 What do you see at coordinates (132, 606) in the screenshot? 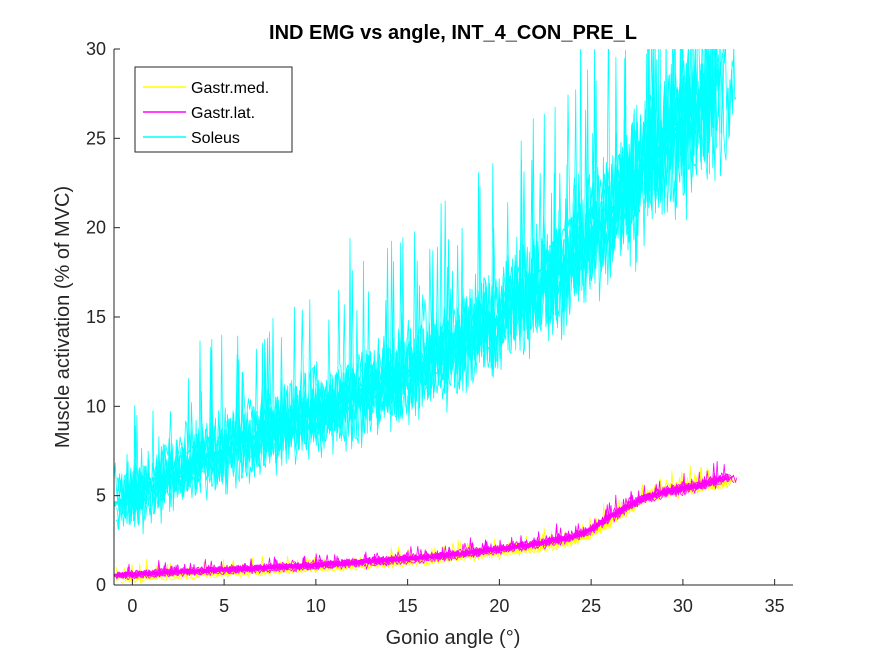
I see `x-tick-label: 0` at bounding box center [132, 606].